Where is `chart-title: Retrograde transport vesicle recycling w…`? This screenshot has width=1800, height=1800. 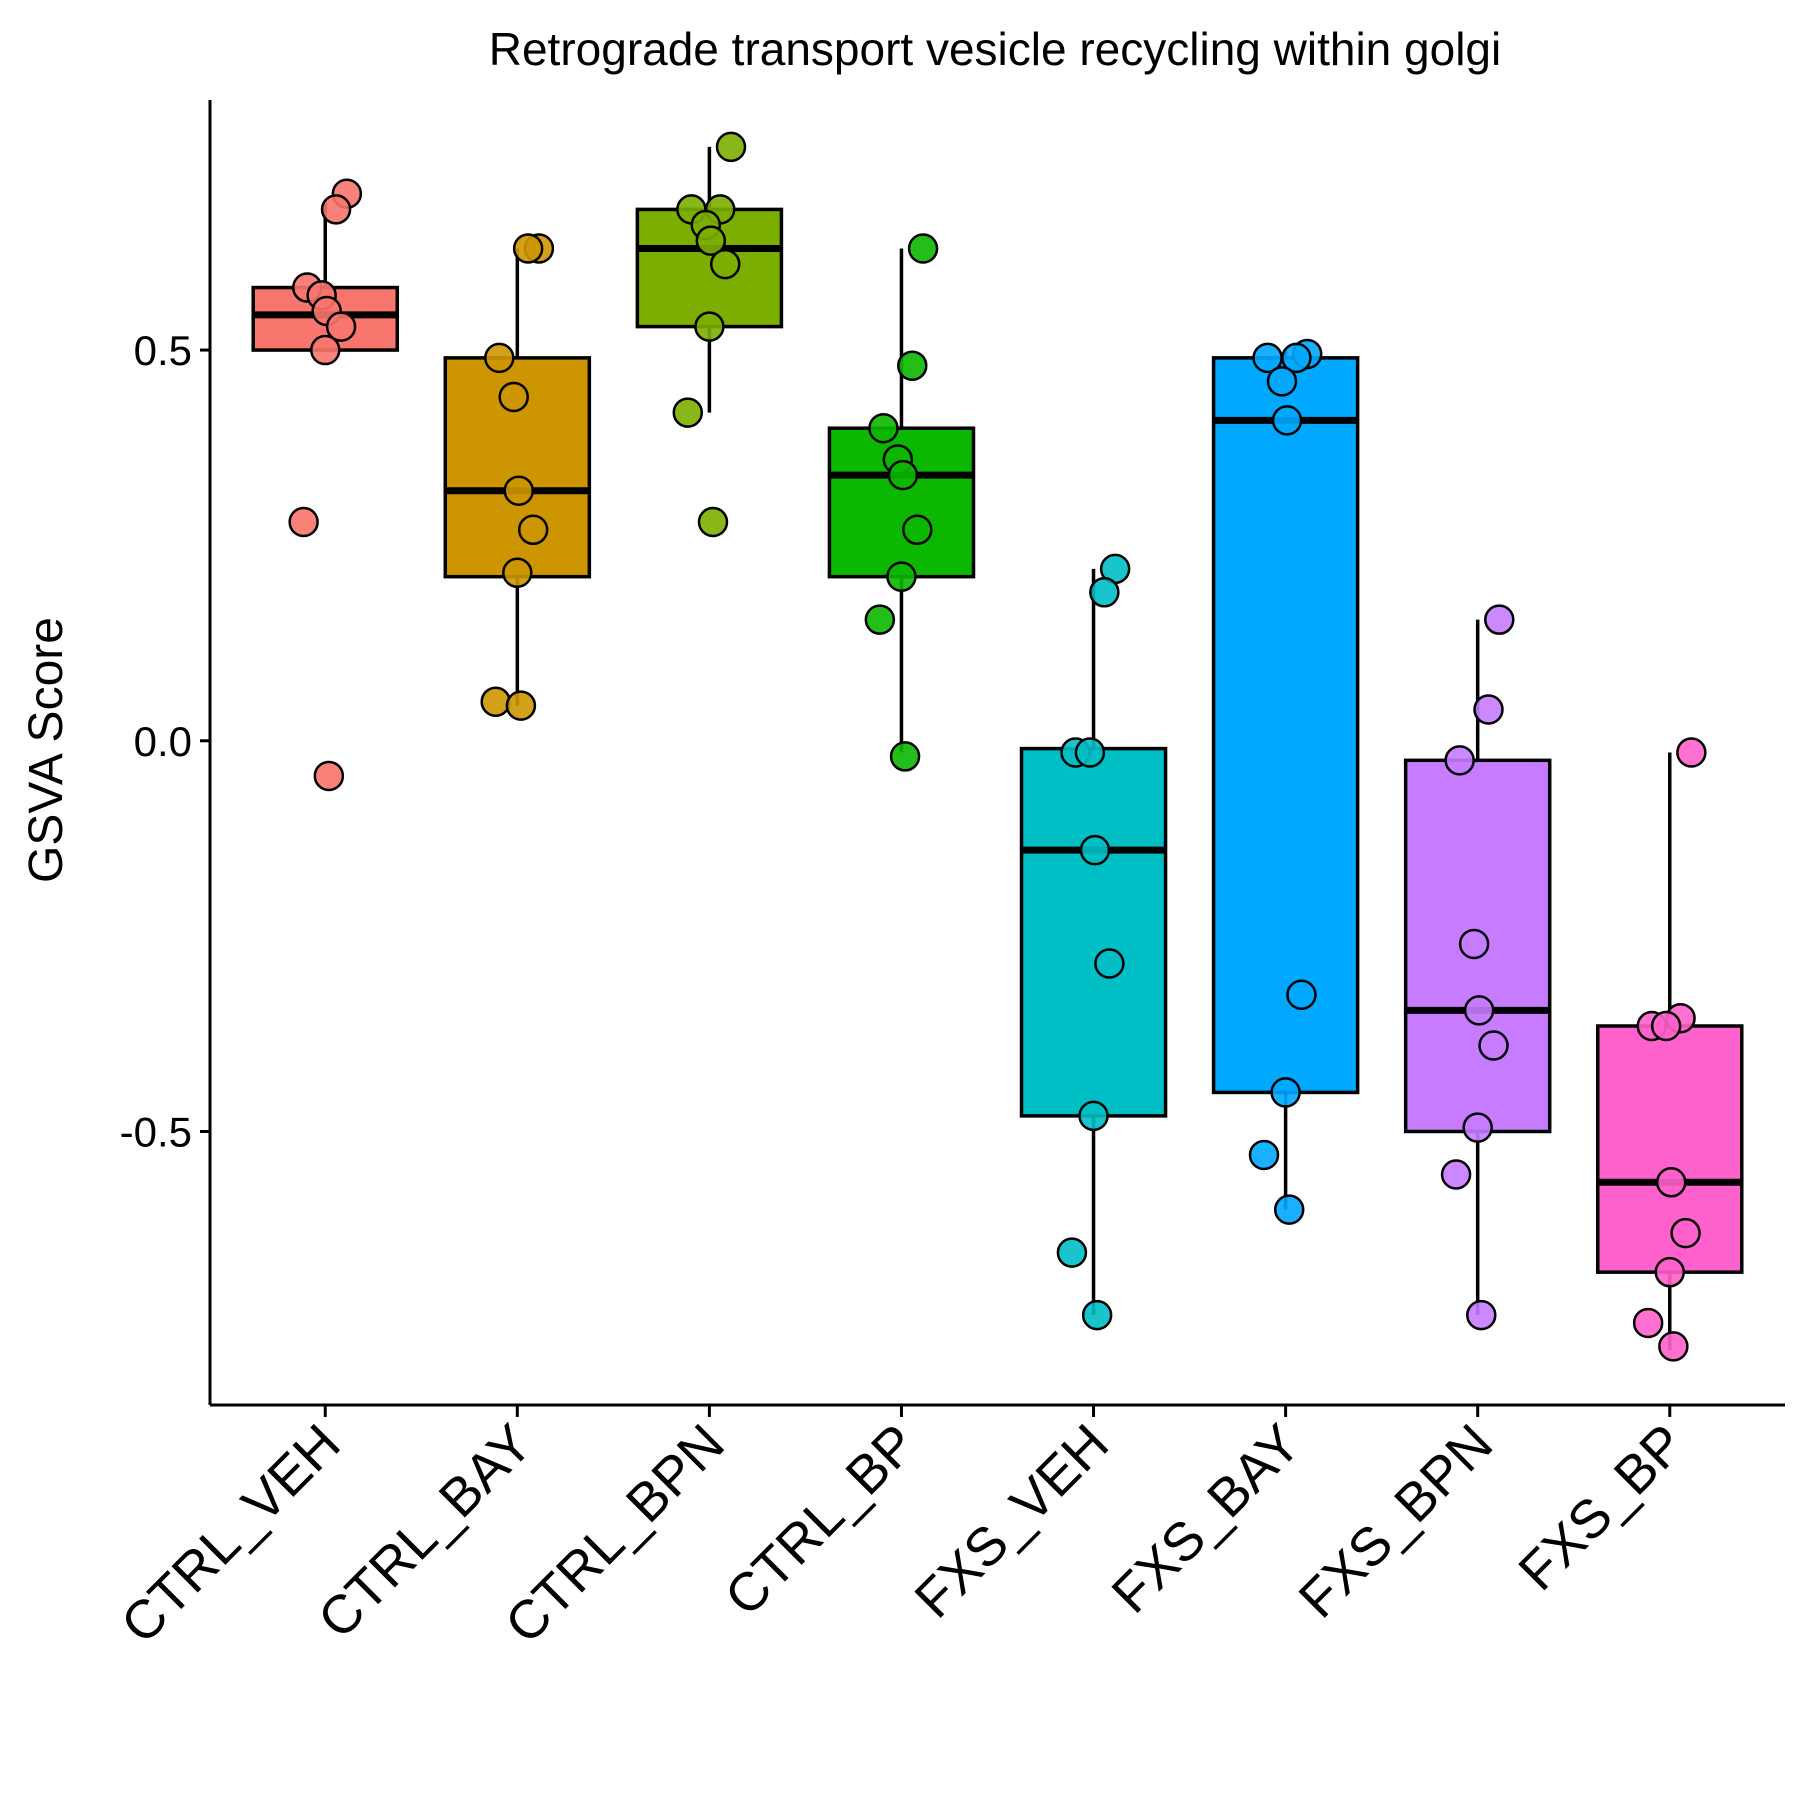
chart-title: Retrograde transport vesicle recycling w… is located at coordinates (995, 49).